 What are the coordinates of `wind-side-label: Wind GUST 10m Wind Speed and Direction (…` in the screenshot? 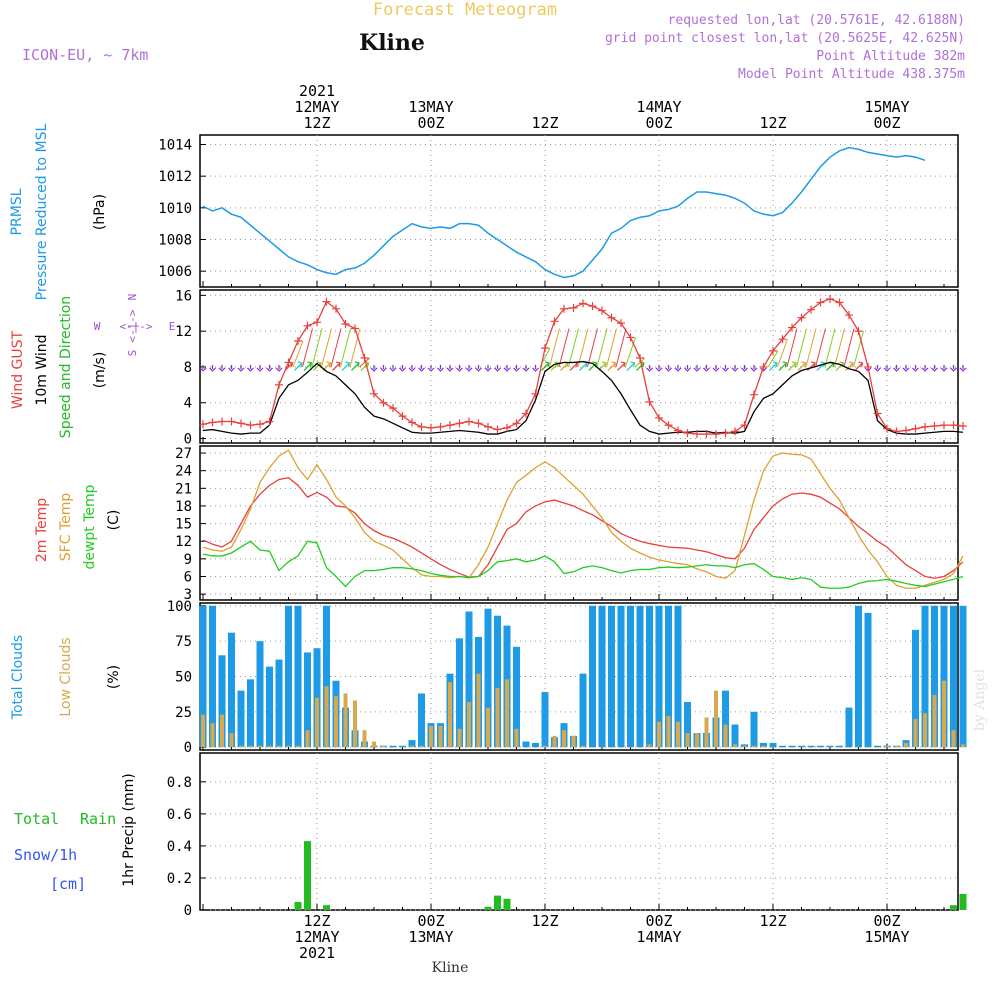 It's located at (59, 367).